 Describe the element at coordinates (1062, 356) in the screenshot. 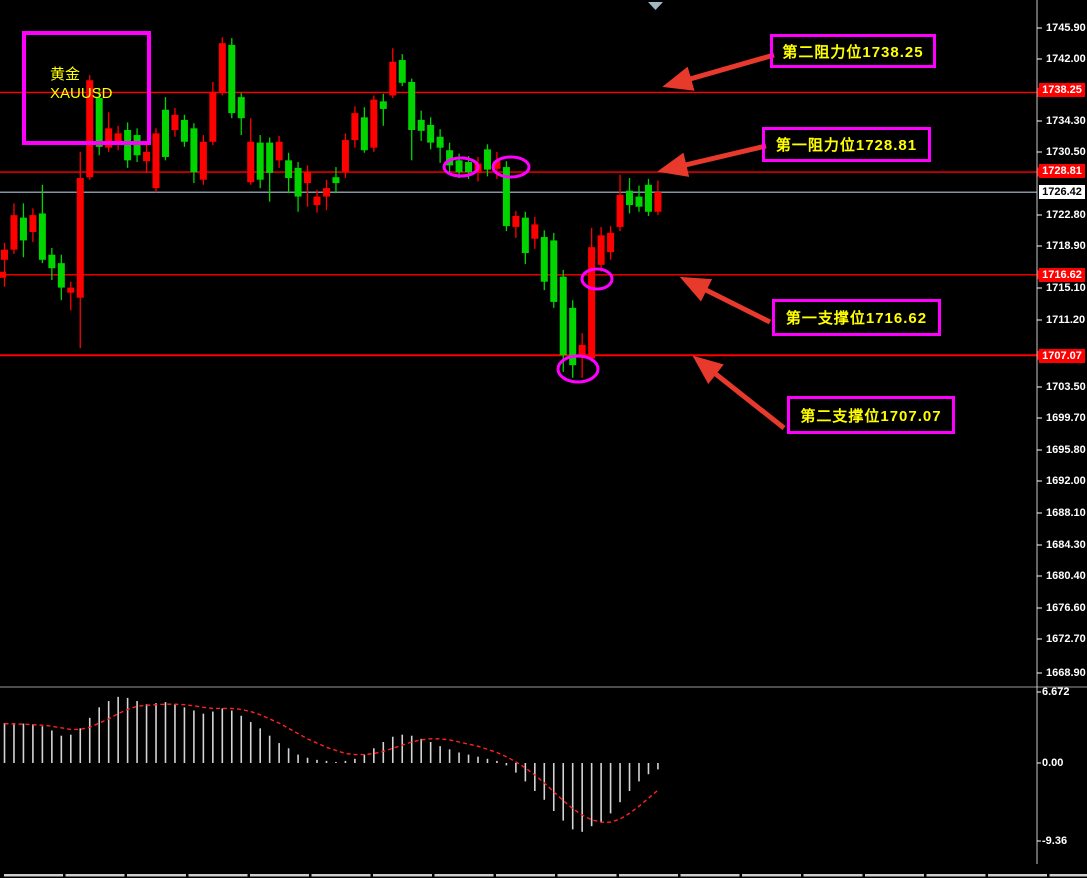

I see `price-level-badge: 1707.07` at that location.